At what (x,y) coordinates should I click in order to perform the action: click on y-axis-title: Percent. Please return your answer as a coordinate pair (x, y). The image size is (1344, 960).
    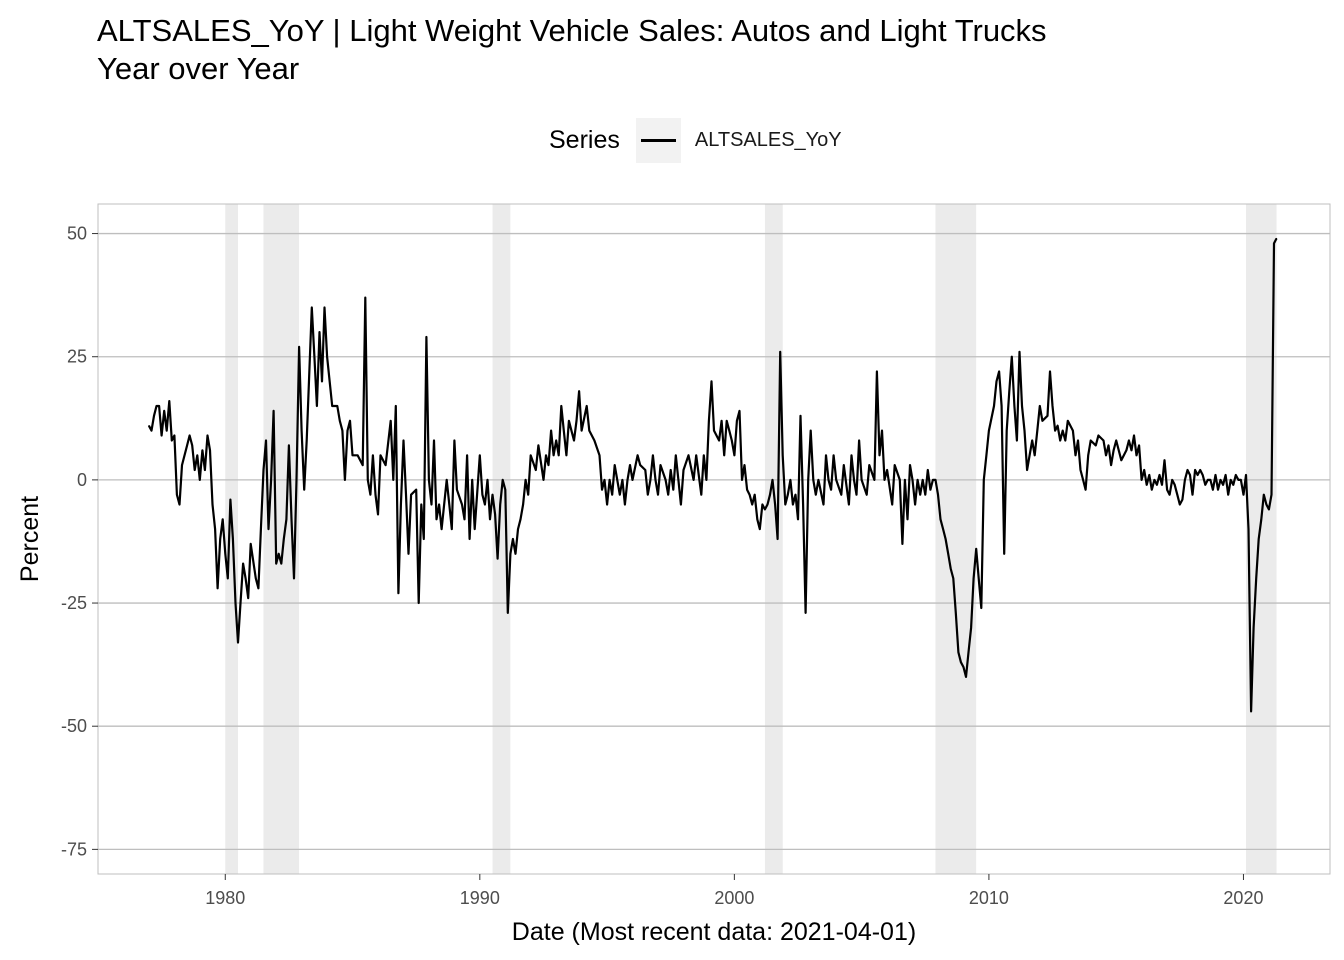
    Looking at the image, I should click on (30, 539).